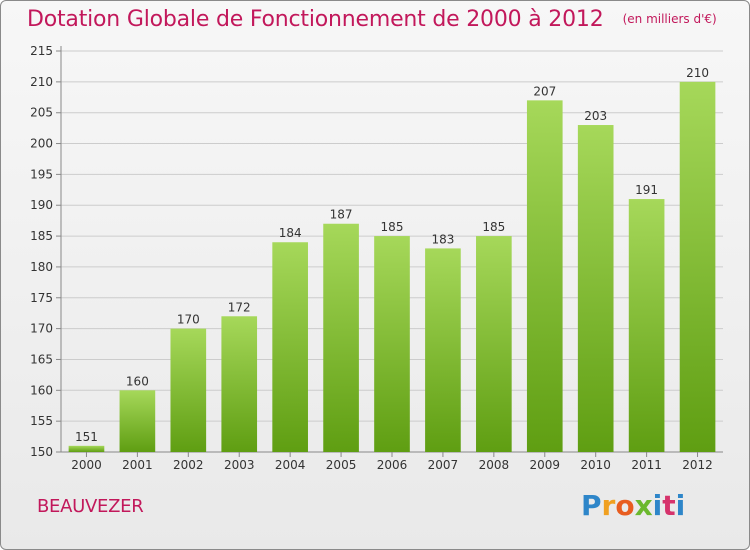 The image size is (750, 550). What do you see at coordinates (41, 267) in the screenshot?
I see `y-tick-label: 180` at bounding box center [41, 267].